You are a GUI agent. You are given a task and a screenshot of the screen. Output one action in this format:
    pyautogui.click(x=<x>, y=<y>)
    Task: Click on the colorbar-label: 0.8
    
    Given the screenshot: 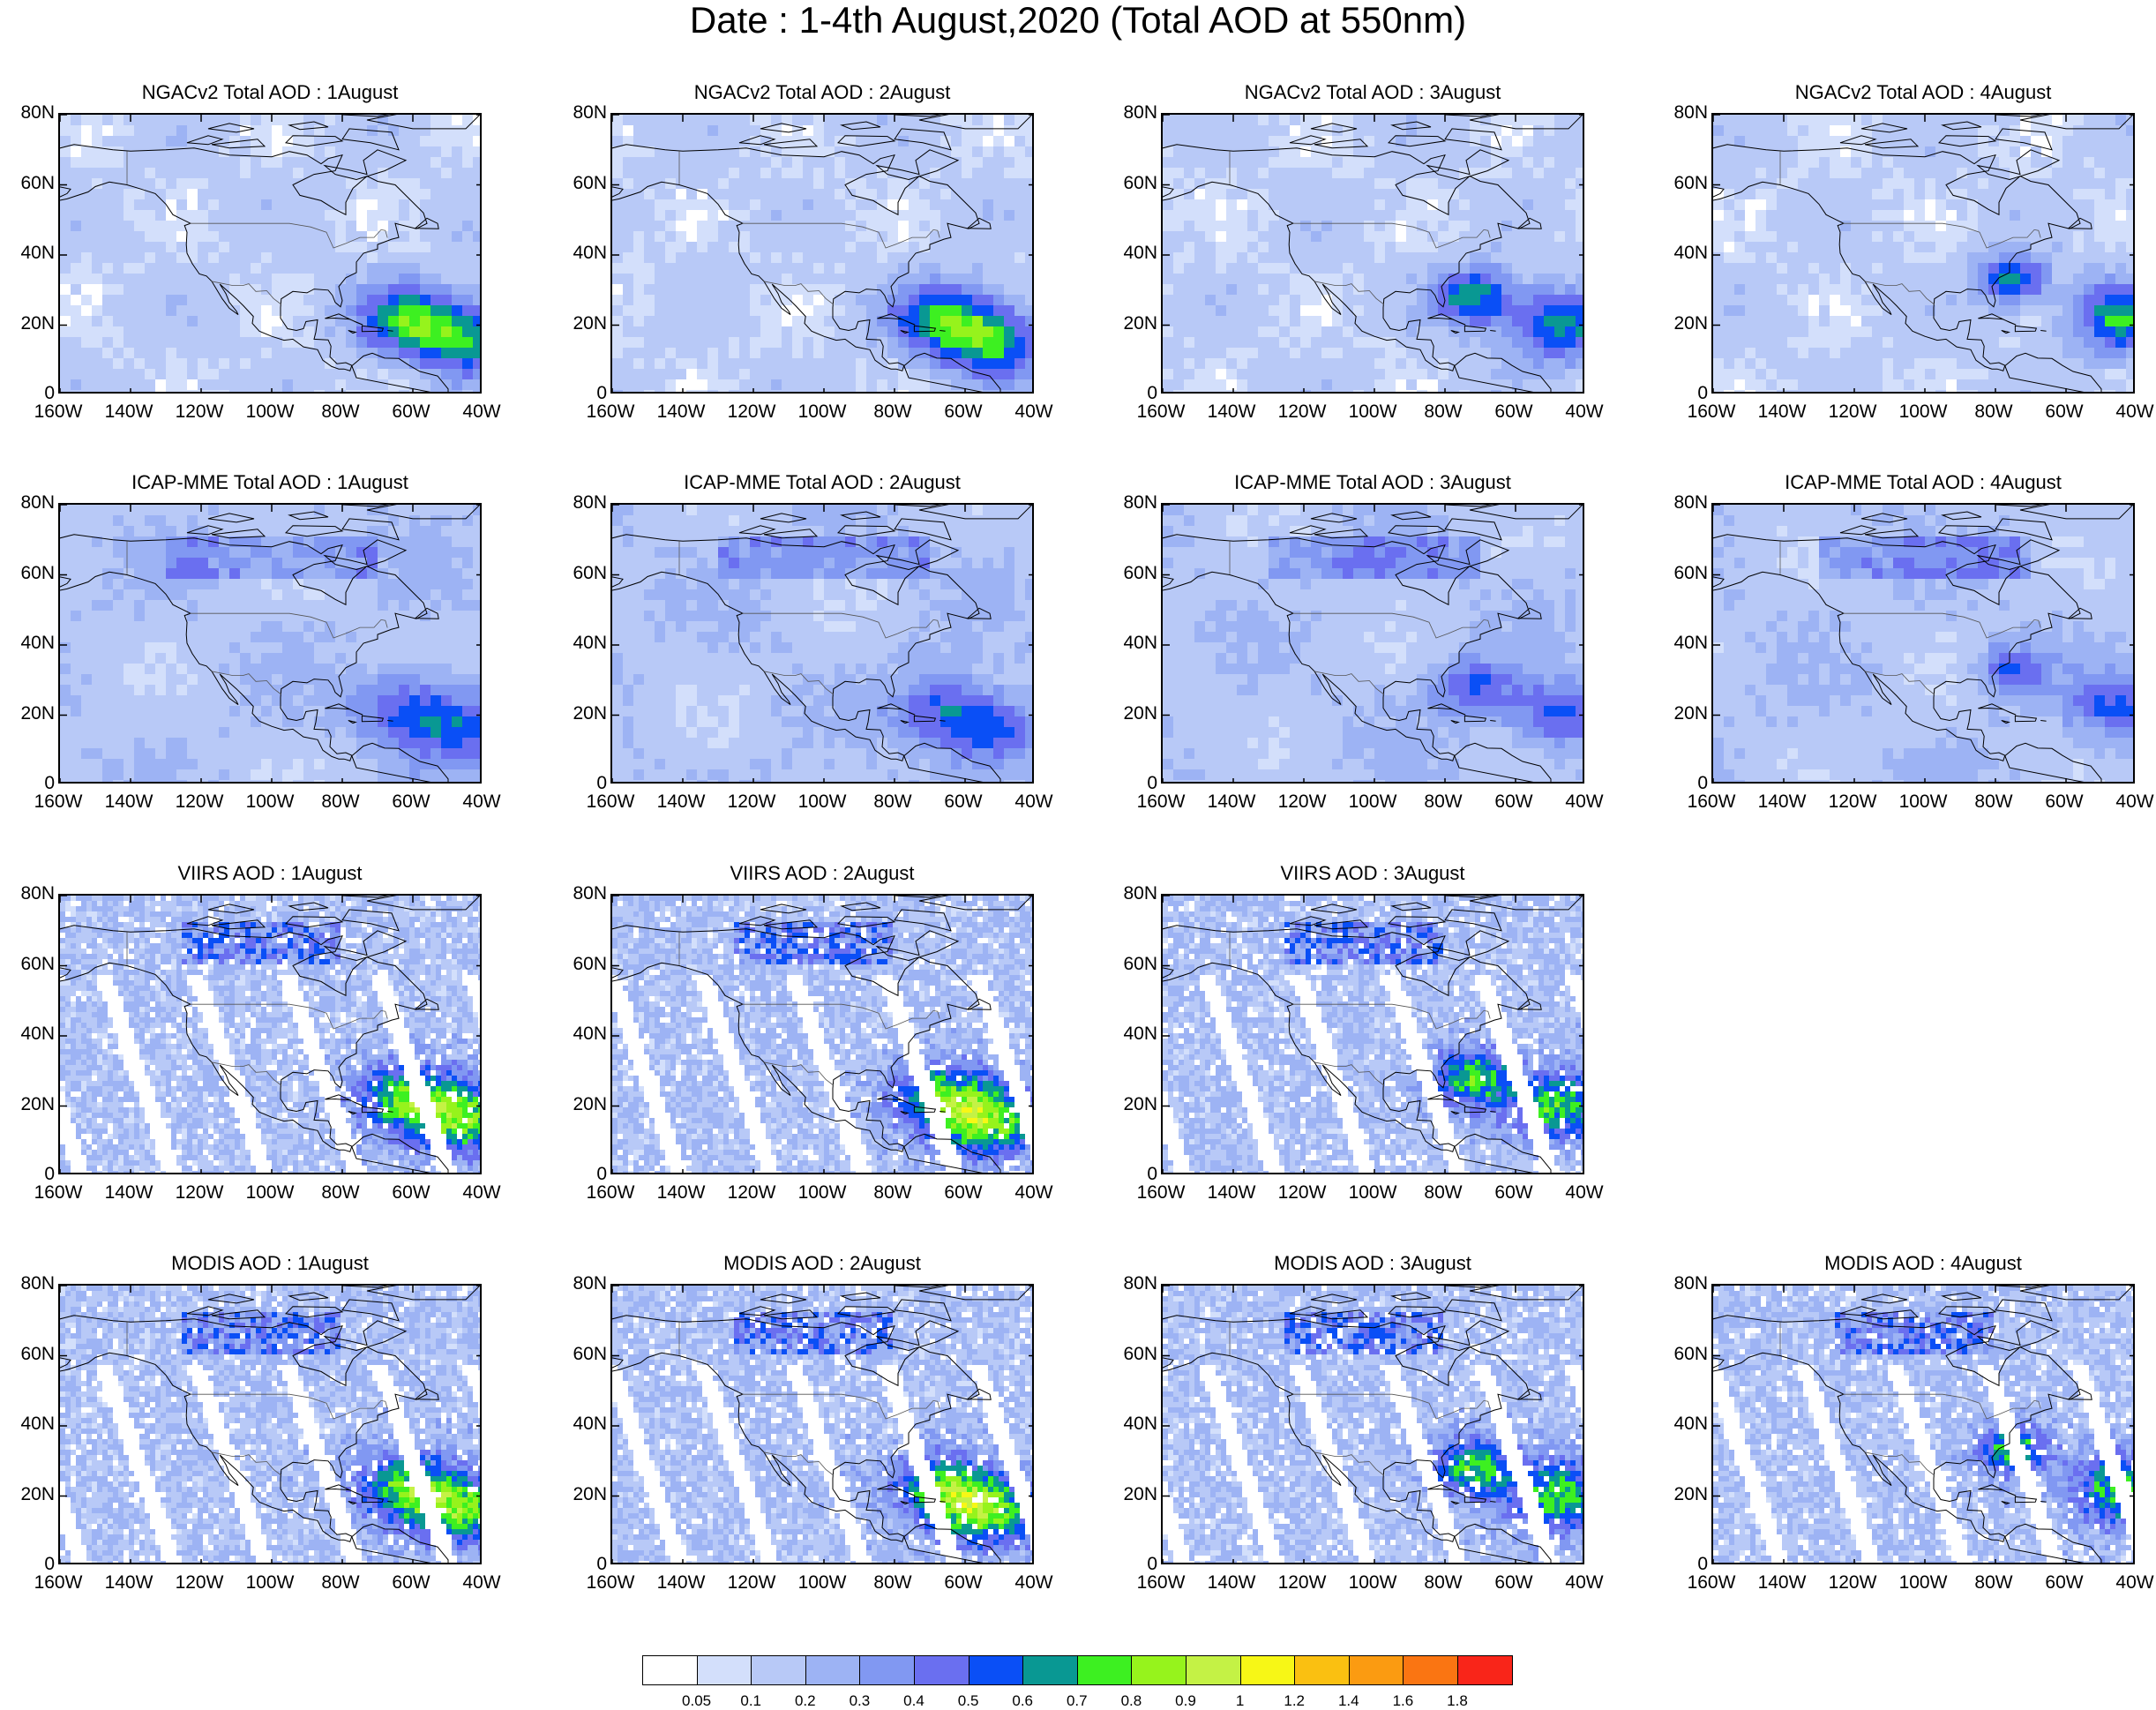 What is the action you would take?
    pyautogui.click(x=1130, y=1701)
    